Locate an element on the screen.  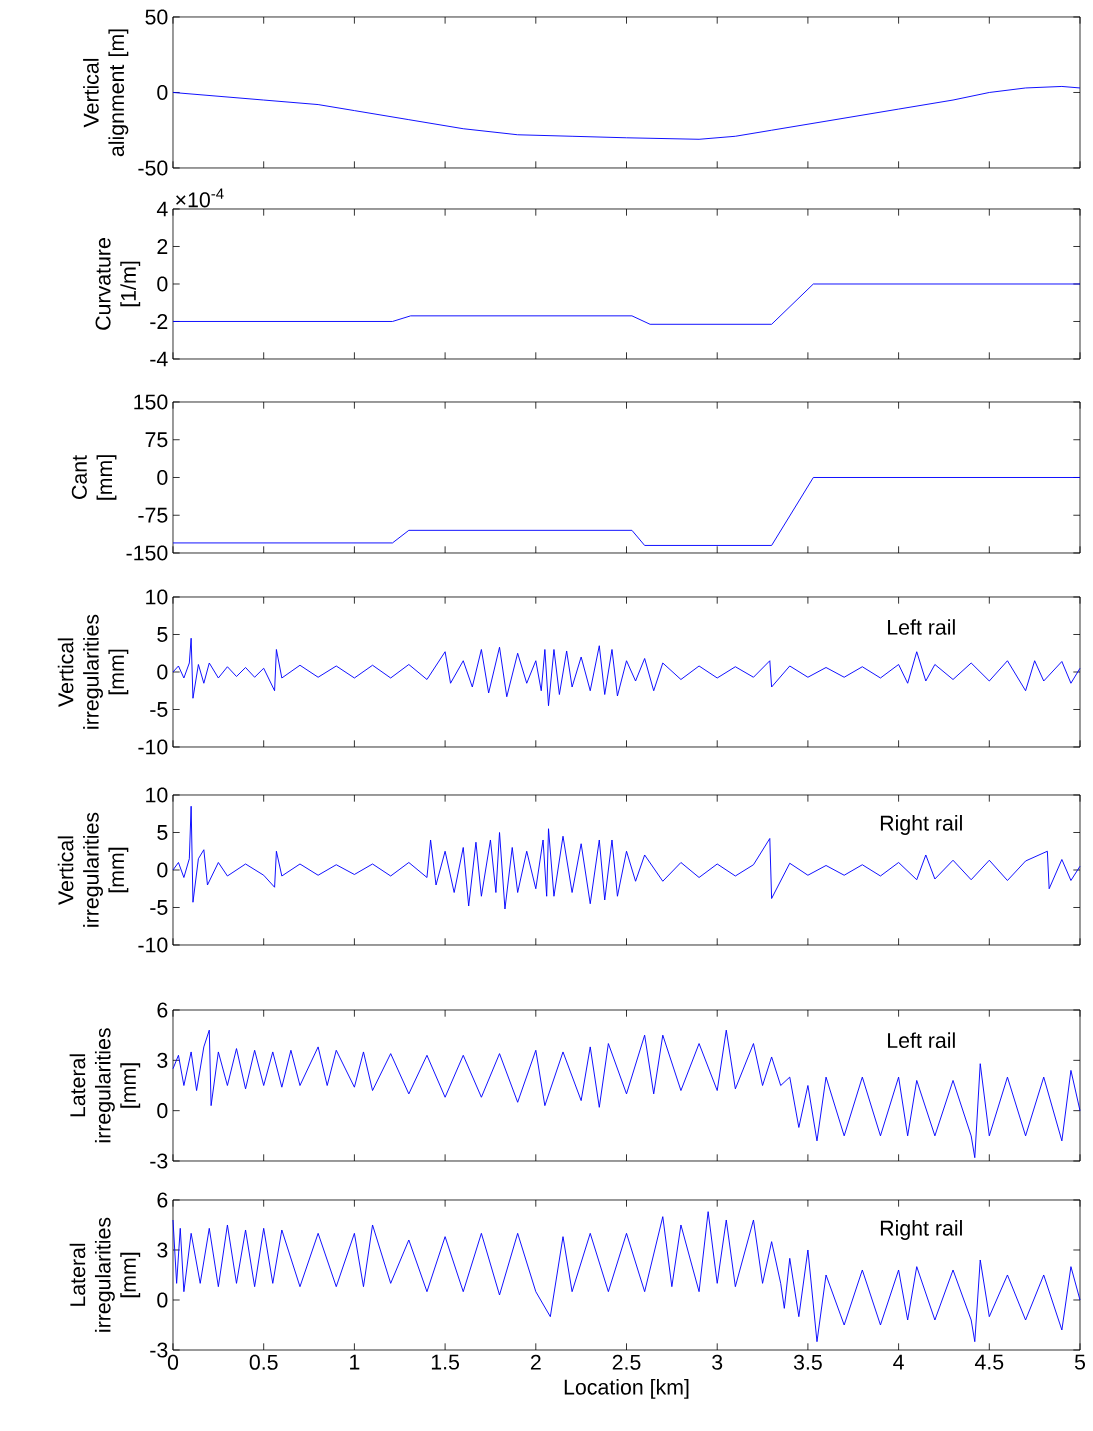
y-tick-label: 50 is located at coordinates (156, 17).